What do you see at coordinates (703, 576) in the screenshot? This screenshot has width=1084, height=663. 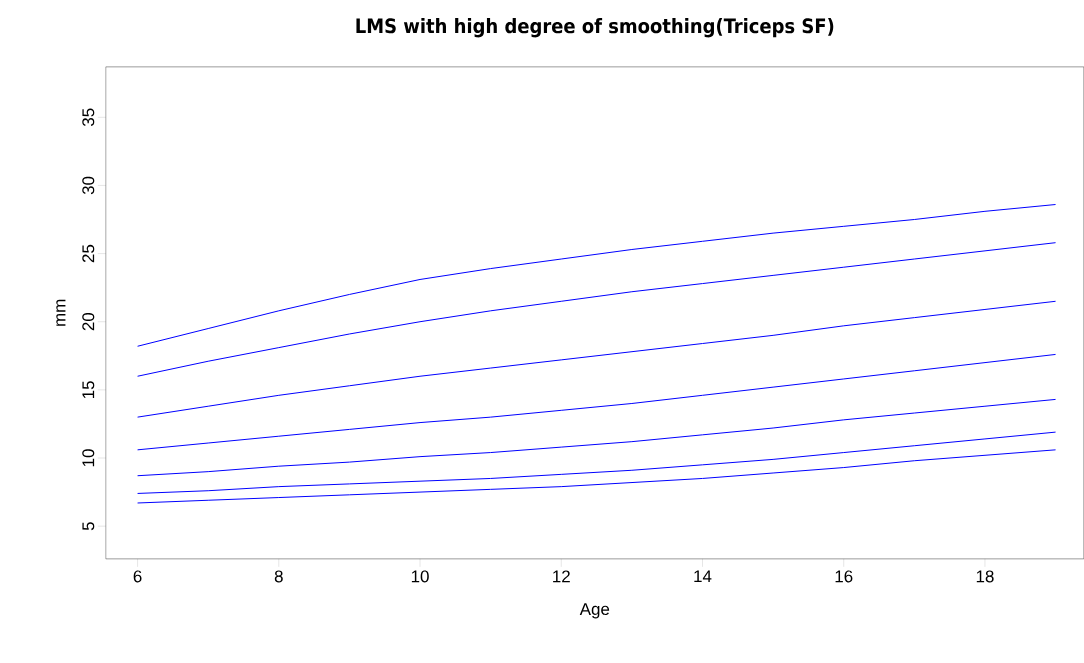 I see `x-tick-label: 14` at bounding box center [703, 576].